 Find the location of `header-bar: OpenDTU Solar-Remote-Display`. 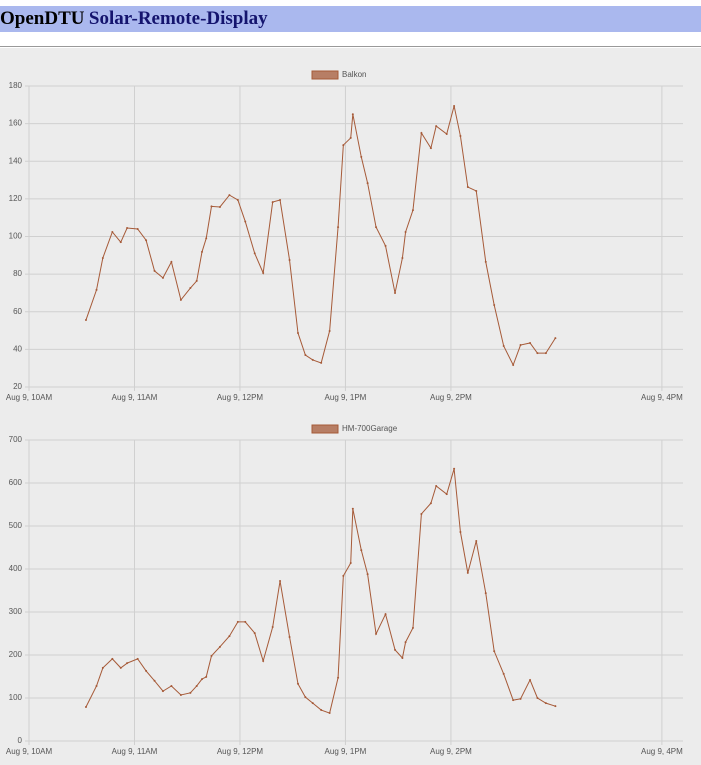

header-bar: OpenDTU Solar-Remote-Display is located at coordinates (350, 19).